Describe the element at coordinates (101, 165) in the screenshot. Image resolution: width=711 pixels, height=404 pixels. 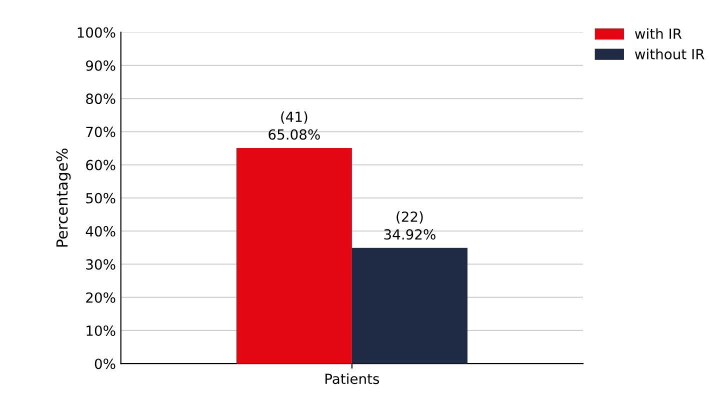
I see `y-tick-label: 60%` at that location.